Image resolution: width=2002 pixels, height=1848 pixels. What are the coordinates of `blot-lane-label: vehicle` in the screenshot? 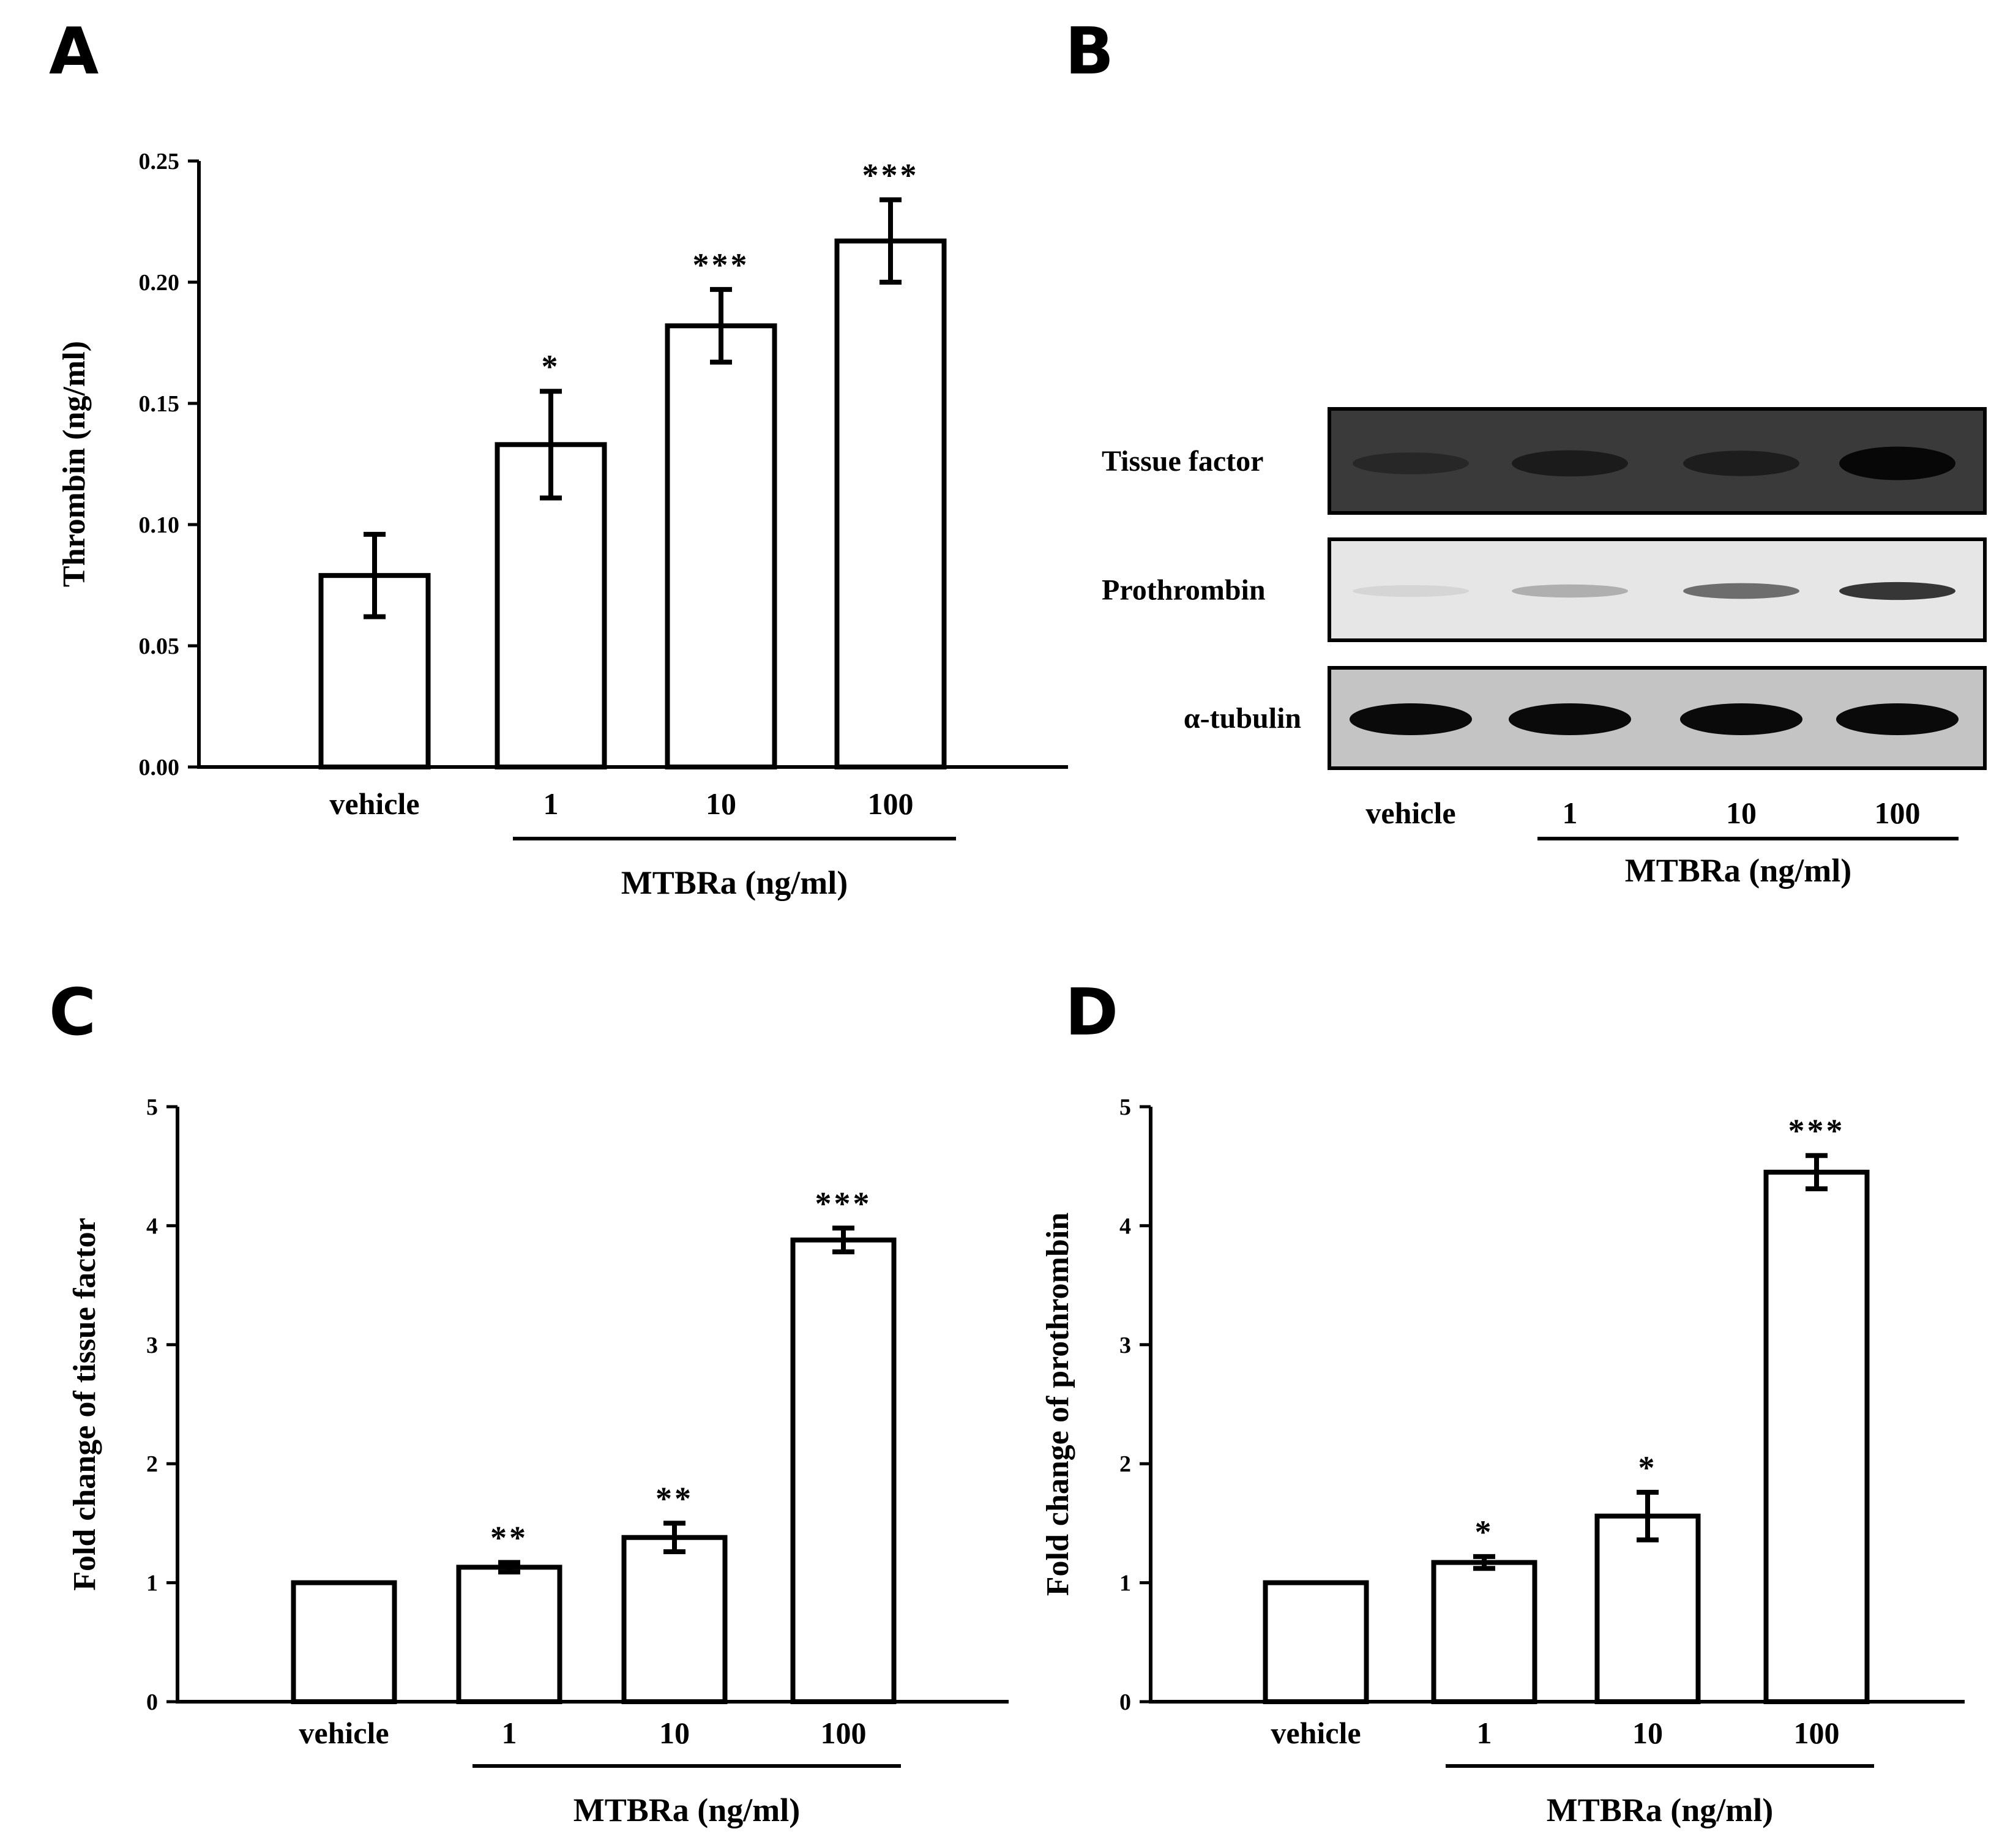 It's located at (1410, 813).